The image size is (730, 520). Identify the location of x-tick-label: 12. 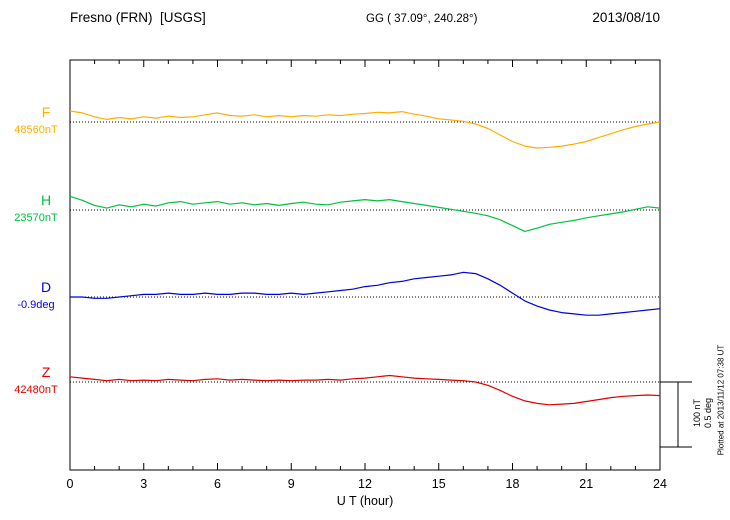
(365, 484).